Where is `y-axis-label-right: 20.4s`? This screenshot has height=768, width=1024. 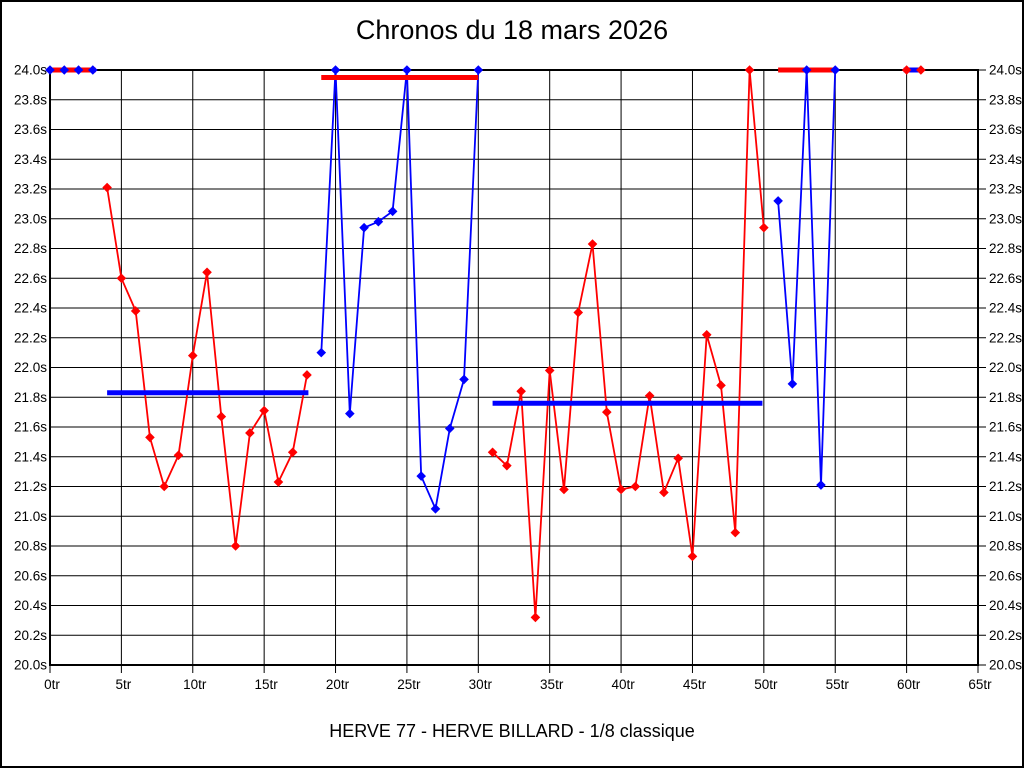 y-axis-label-right: 20.4s is located at coordinates (1005, 605).